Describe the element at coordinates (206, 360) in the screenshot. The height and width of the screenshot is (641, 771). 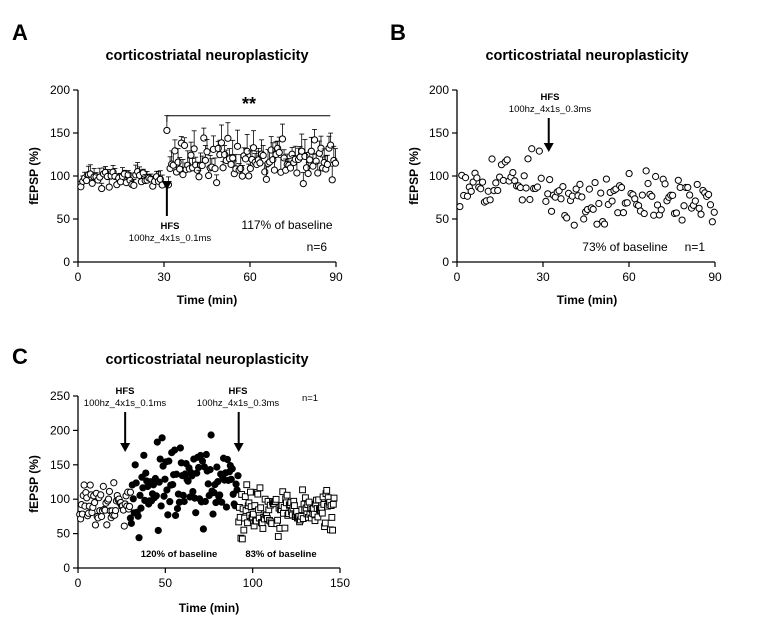
I see `panel-c-title: corticostriatal neuroplasticity` at that location.